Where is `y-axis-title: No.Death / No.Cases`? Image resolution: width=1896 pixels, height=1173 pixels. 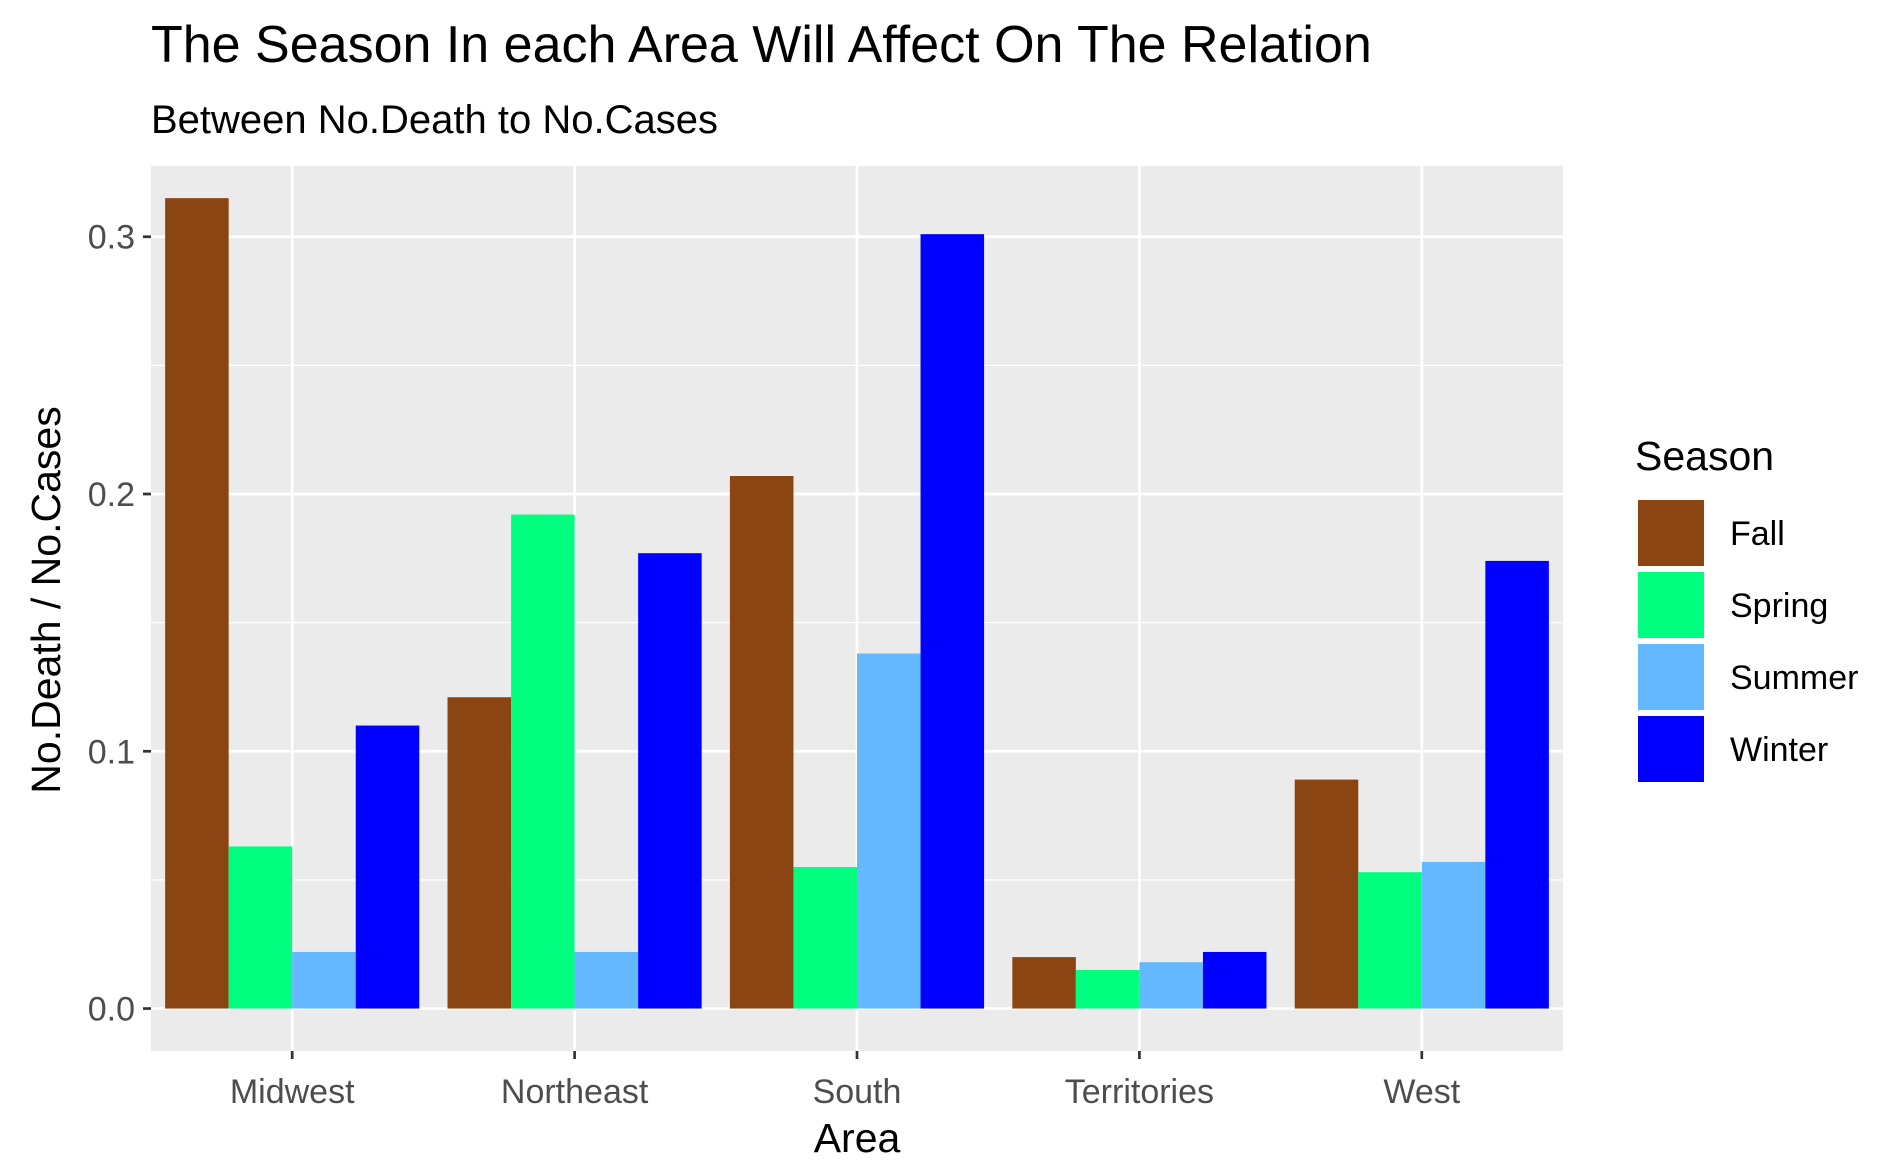 y-axis-title: No.Death / No.Cases is located at coordinates (46, 599).